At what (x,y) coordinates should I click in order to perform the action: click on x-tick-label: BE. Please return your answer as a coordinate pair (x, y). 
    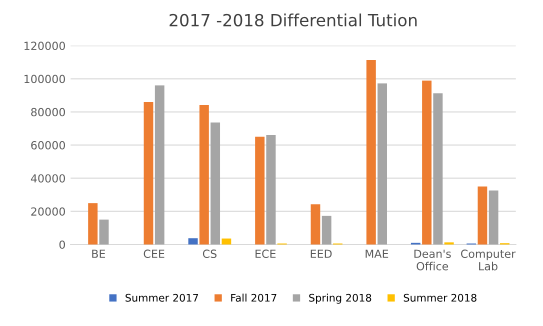
    Looking at the image, I should click on (99, 254).